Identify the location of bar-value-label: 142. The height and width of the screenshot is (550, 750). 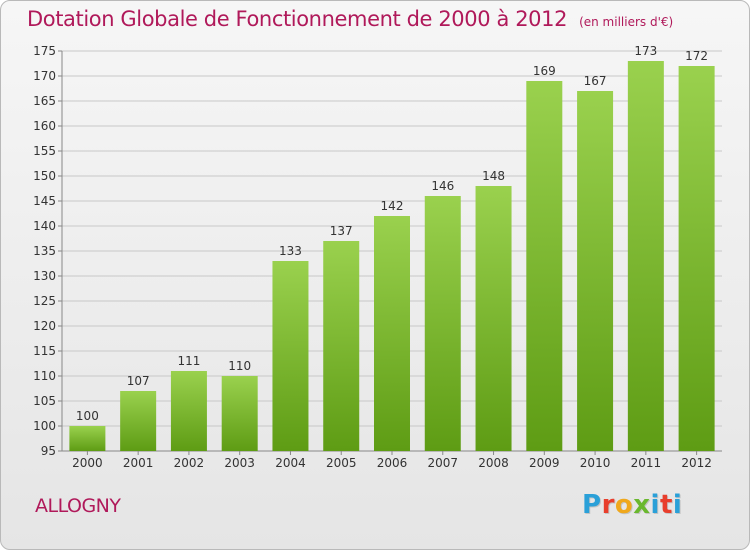
(392, 206).